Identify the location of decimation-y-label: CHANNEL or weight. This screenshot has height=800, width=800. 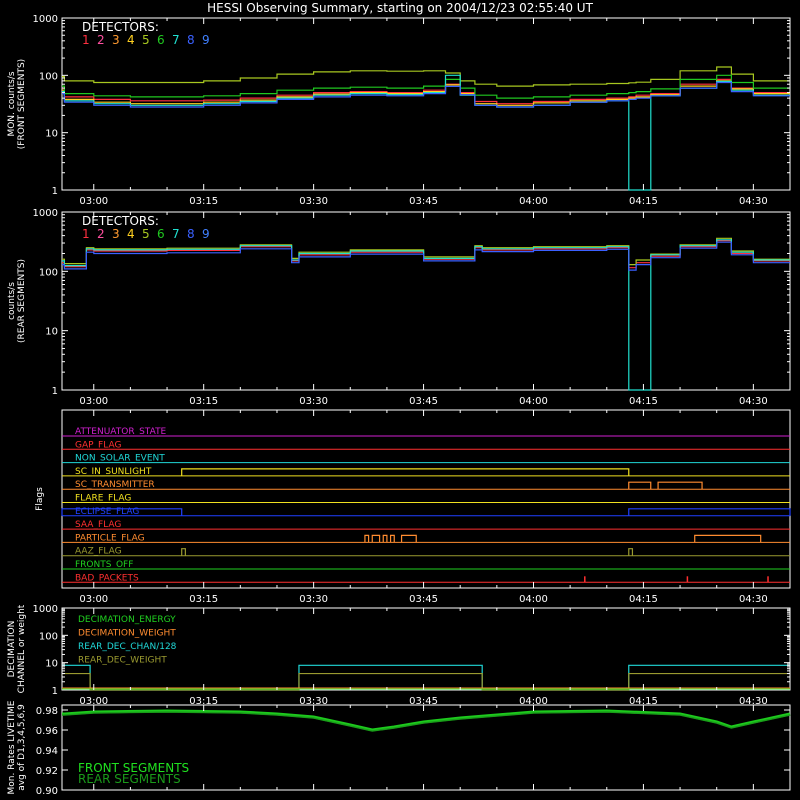
(22, 648).